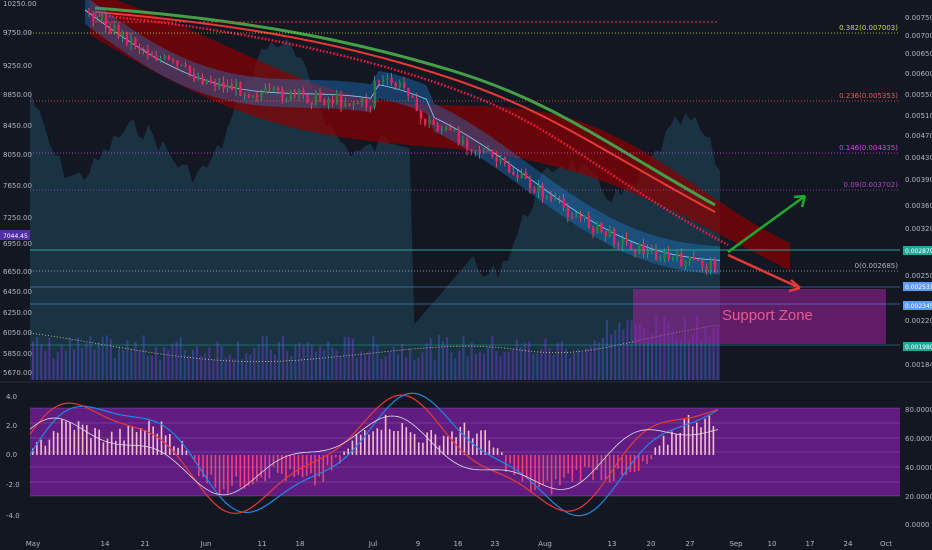 Image resolution: width=932 pixels, height=550 pixels. I want to click on left-axis-tick: 5670.00, so click(17, 373).